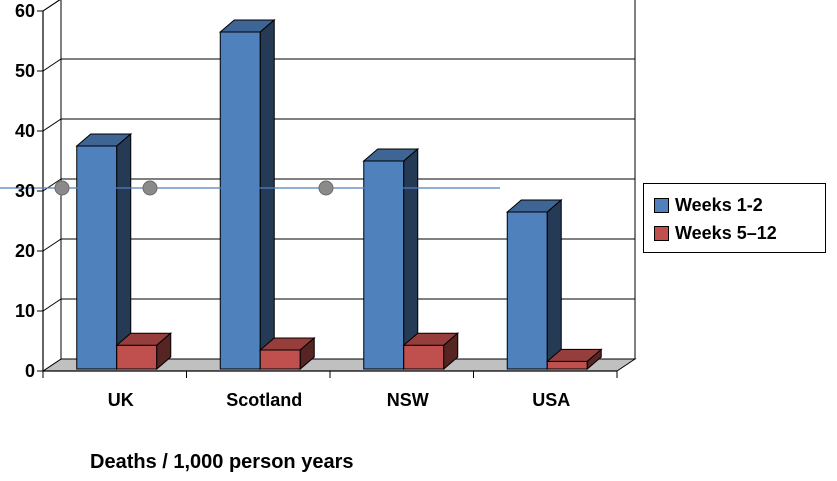 The image size is (837, 481). I want to click on legend-item-series-1: Weeks 1-2, so click(708, 205).